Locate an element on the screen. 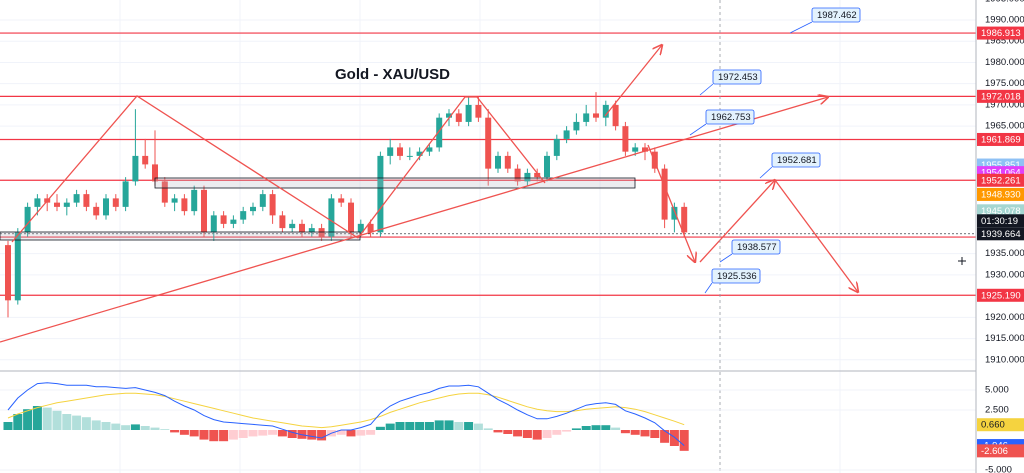  callout: 1938.577 is located at coordinates (750, 251).